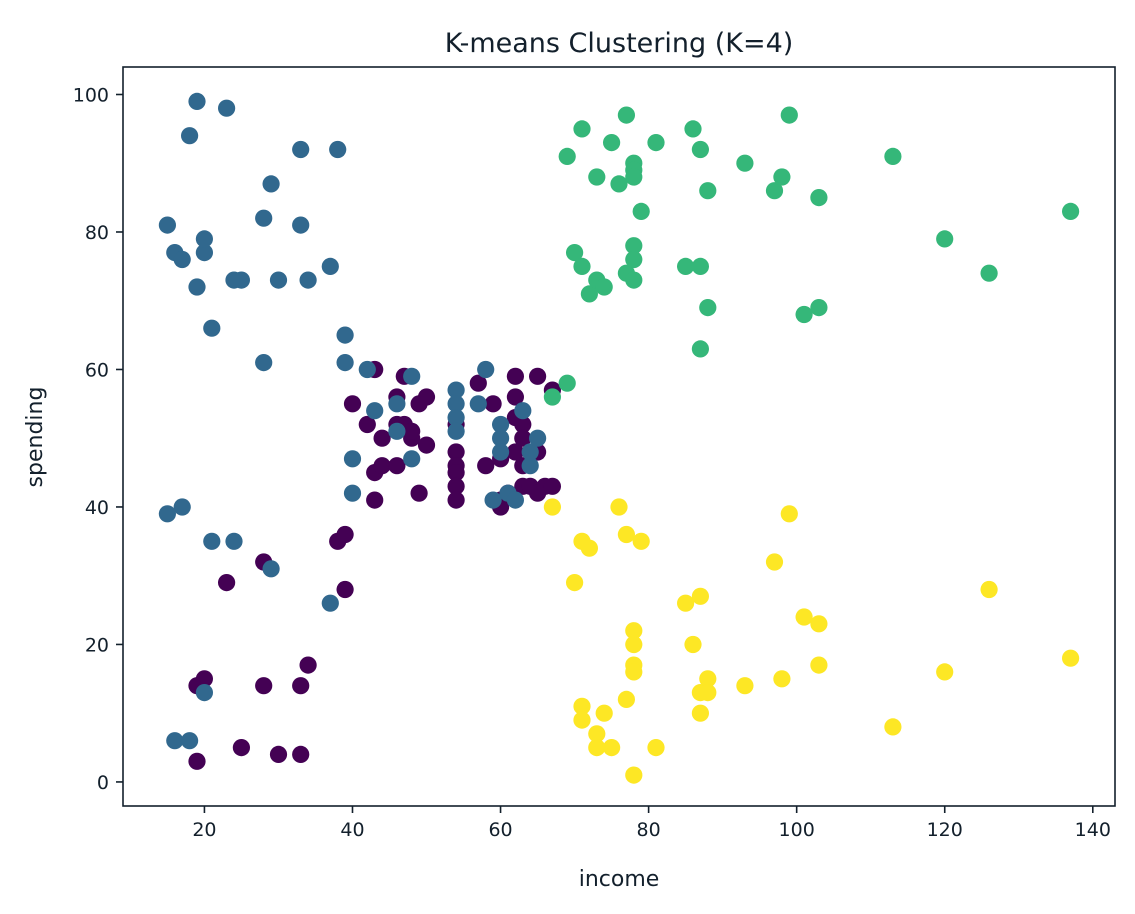  I want to click on x-tick-label: 20, so click(204, 830).